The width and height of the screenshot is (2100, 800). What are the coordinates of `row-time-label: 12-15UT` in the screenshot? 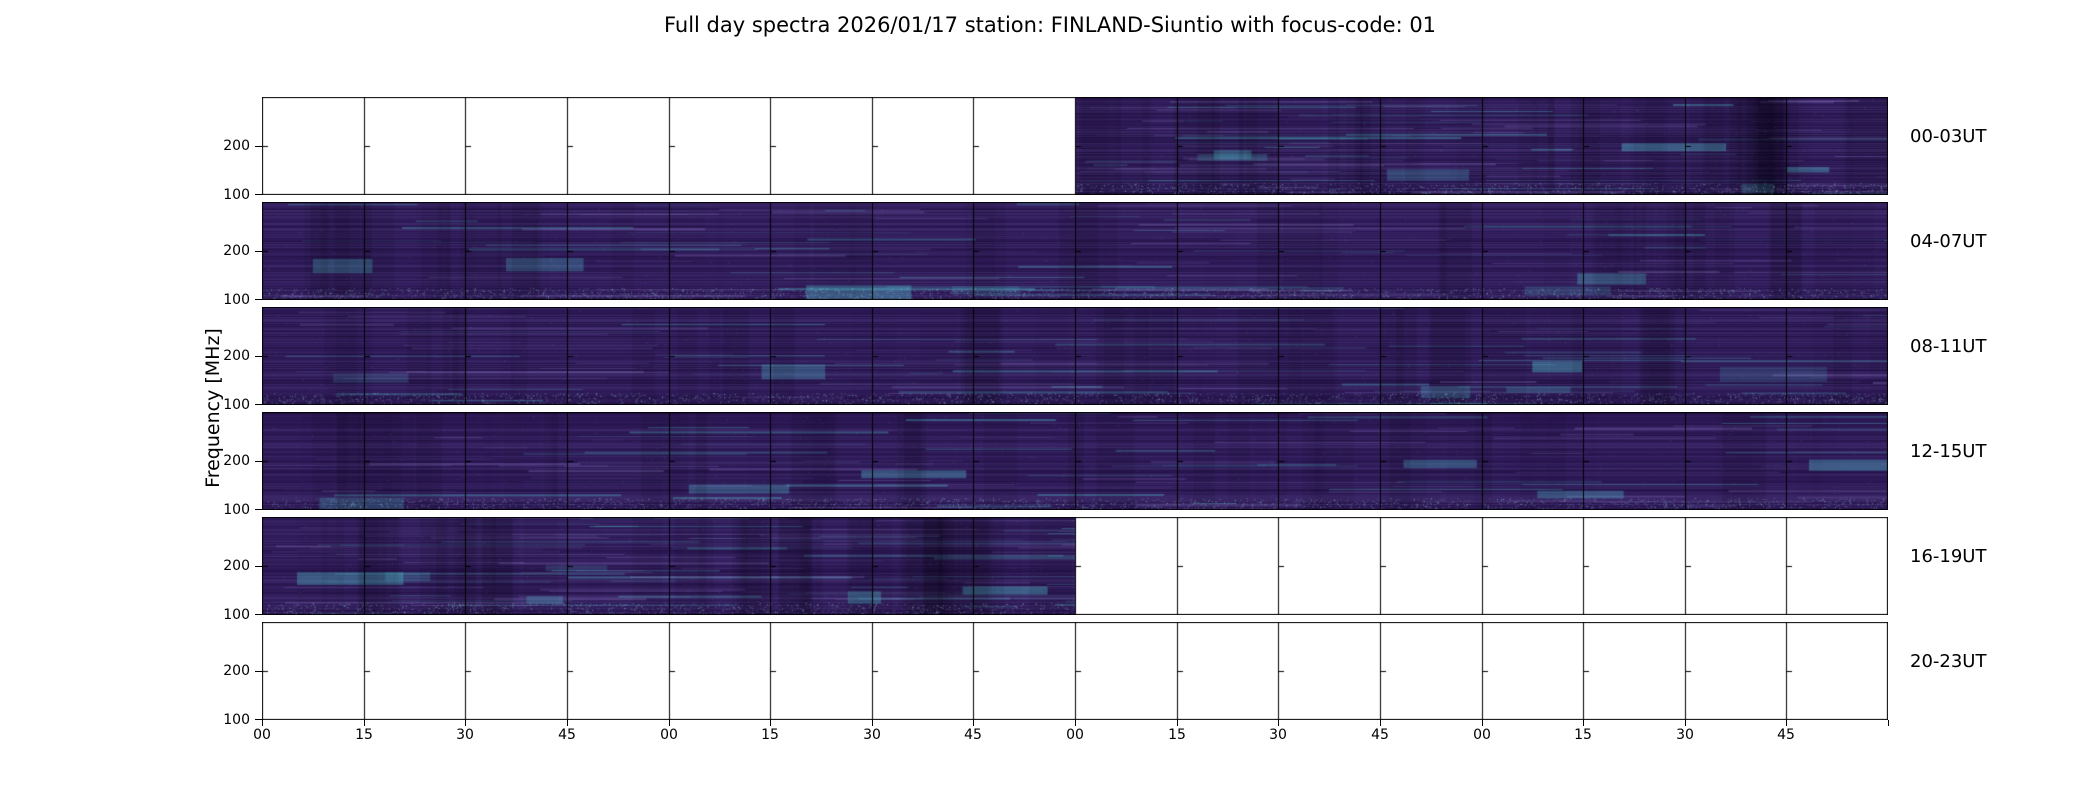 It's located at (1948, 451).